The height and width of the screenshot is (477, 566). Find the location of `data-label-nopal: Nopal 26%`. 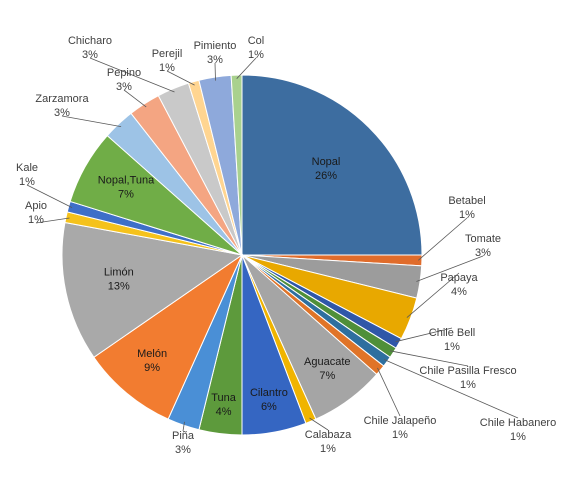

data-label-nopal: Nopal 26% is located at coordinates (326, 169).